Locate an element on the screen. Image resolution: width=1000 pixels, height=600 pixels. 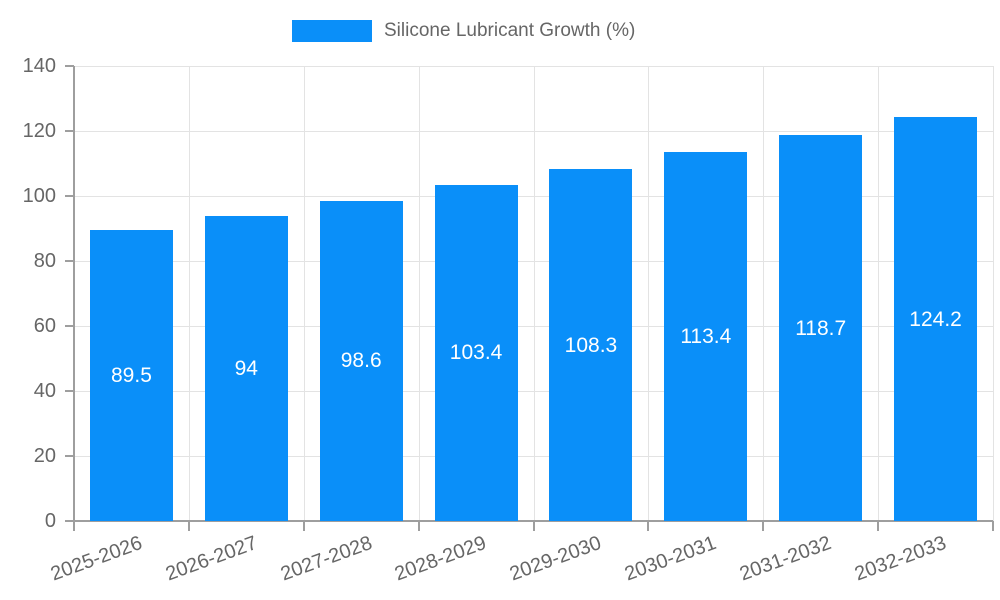
y-tick-label: 20 is located at coordinates (44, 456).